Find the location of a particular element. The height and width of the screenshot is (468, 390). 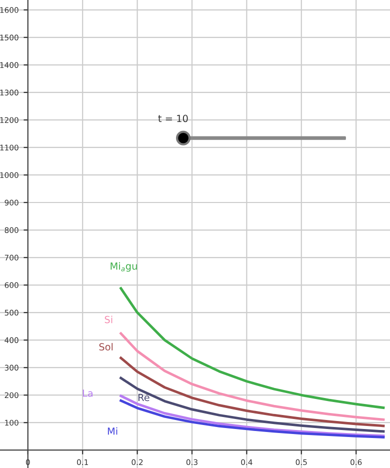

text: Mi$_{a}$gu is located at coordinates (123, 267).